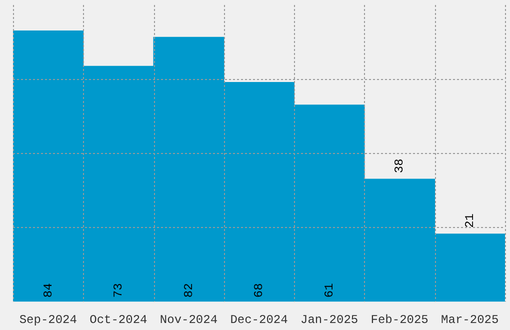 Image resolution: width=510 pixels, height=330 pixels. Describe the element at coordinates (399, 166) in the screenshot. I see `data-label: 38` at that location.